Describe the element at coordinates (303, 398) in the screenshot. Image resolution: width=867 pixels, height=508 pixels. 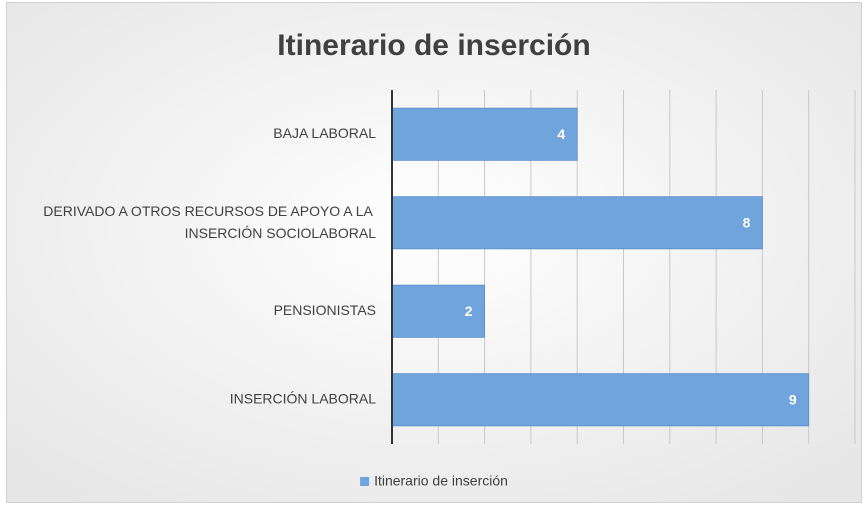
I see `y-tick-label: INSERCIÓN LABORAL` at that location.